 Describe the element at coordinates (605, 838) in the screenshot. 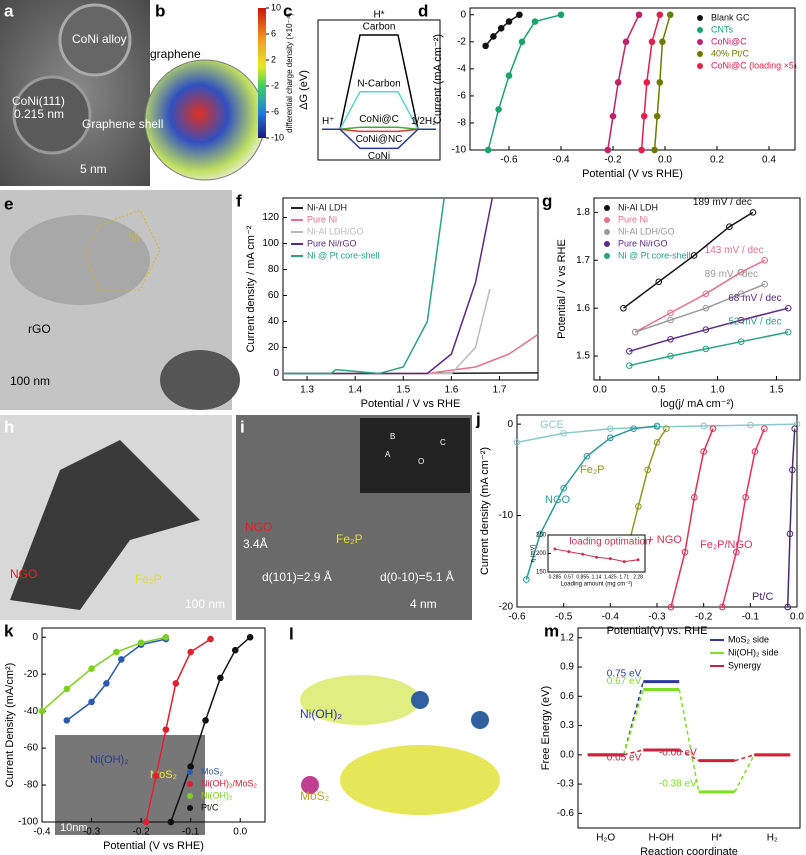

I see `x-tick-label: H₂O` at that location.